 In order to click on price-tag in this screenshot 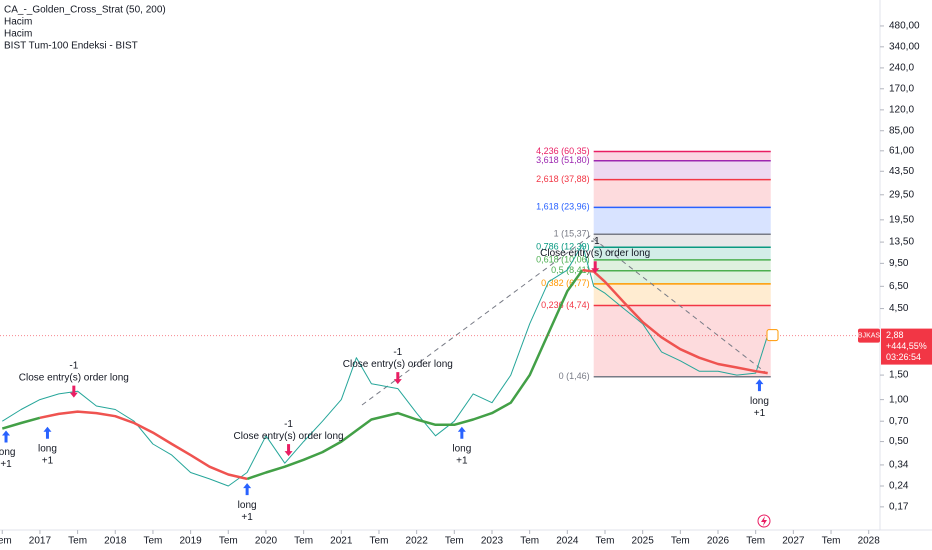, I will do `click(906, 346)`.